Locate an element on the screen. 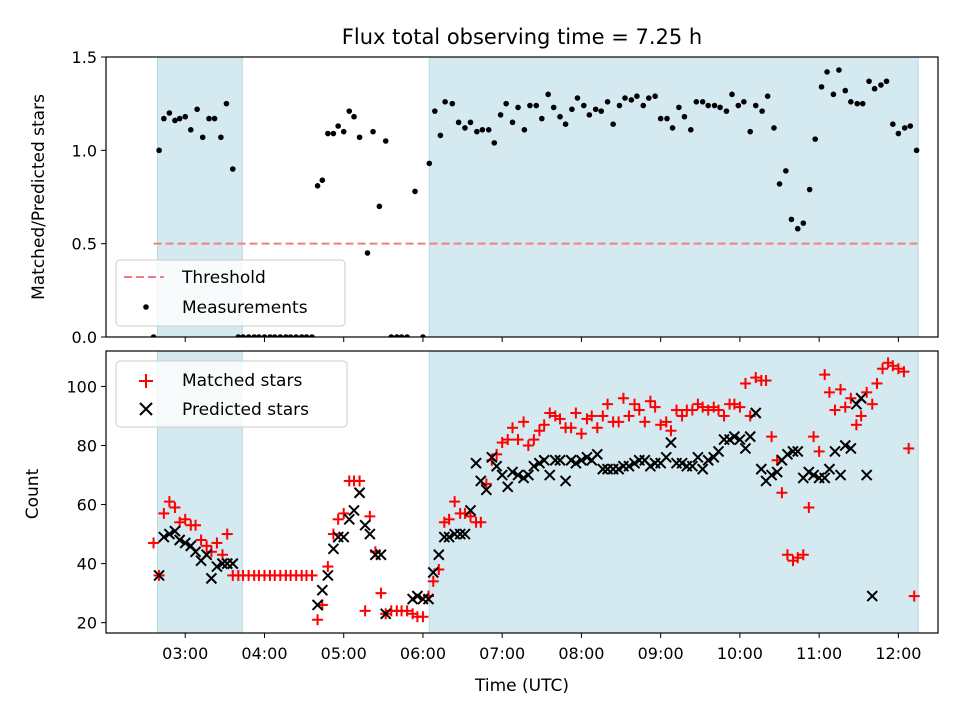 The width and height of the screenshot is (960, 720). legend-predicted-label: Predicted stars is located at coordinates (245, 410).